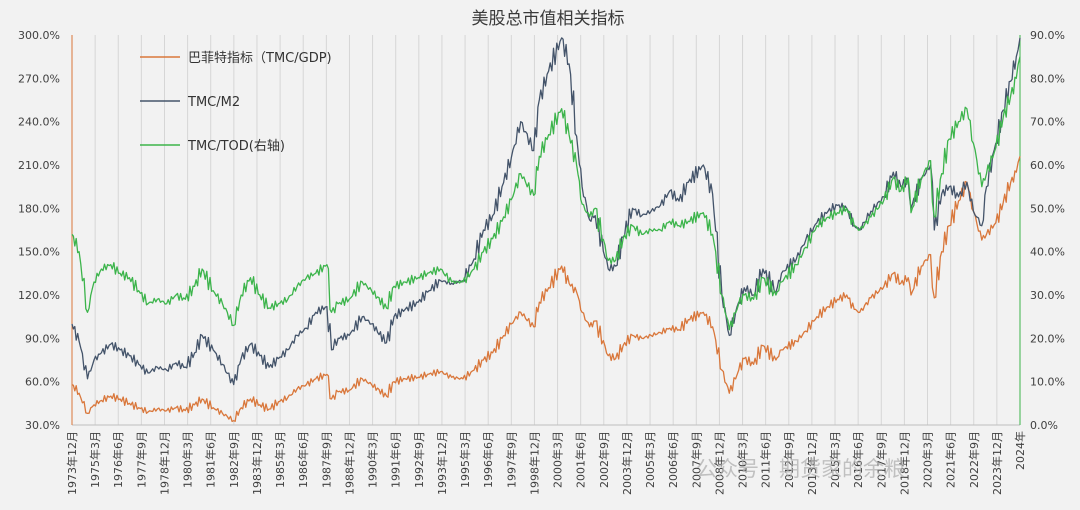  Describe the element at coordinates (442, 463) in the screenshot. I see `x-tick-label: 1993年12月` at that location.